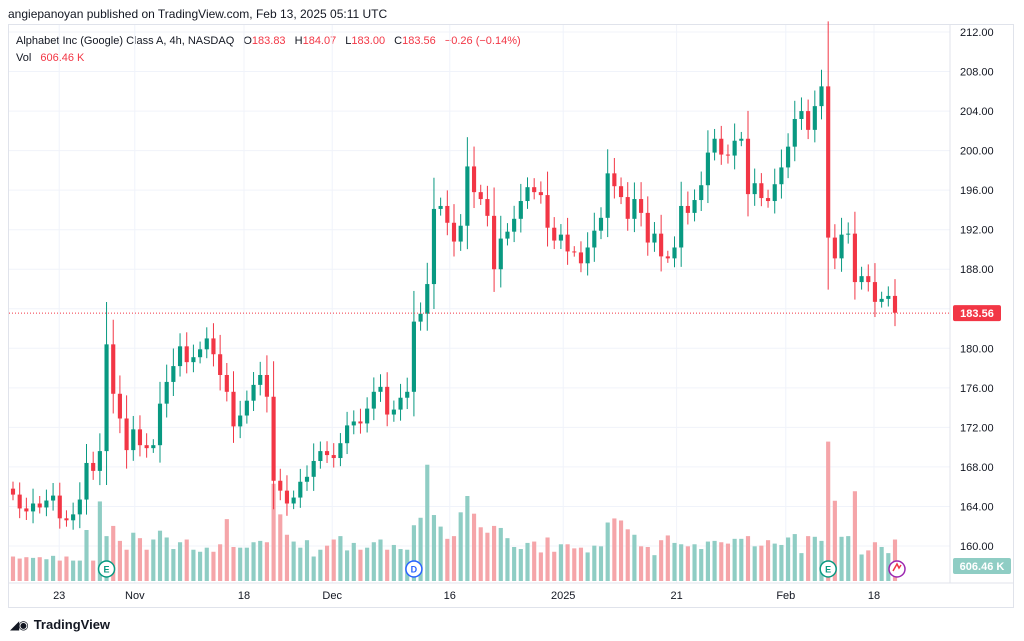  I want to click on y-tick-label: 204.00, so click(977, 112).